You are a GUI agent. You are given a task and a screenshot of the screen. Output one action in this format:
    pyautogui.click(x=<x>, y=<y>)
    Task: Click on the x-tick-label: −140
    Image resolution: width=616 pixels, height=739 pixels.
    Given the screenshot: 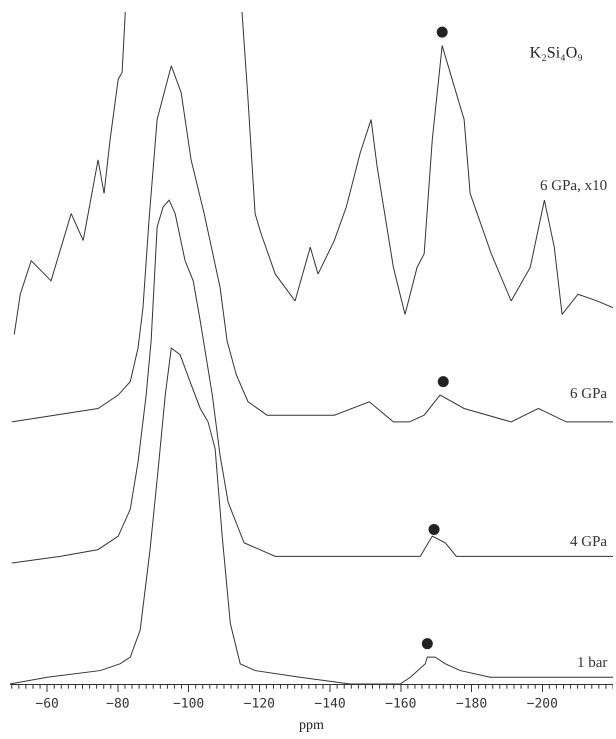 What is the action you would take?
    pyautogui.click(x=330, y=704)
    